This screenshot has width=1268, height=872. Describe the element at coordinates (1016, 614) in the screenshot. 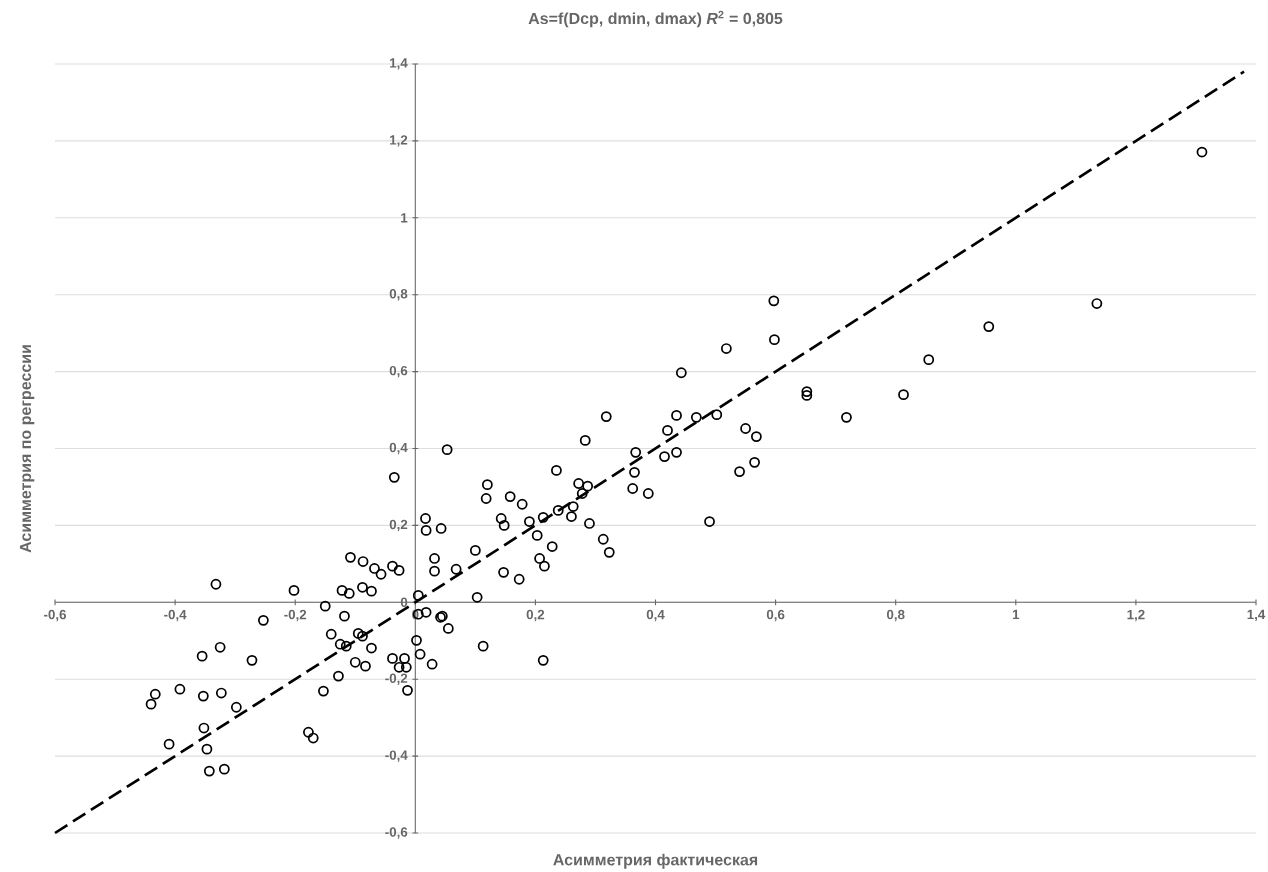

I see `x-tick-label: 1` at that location.